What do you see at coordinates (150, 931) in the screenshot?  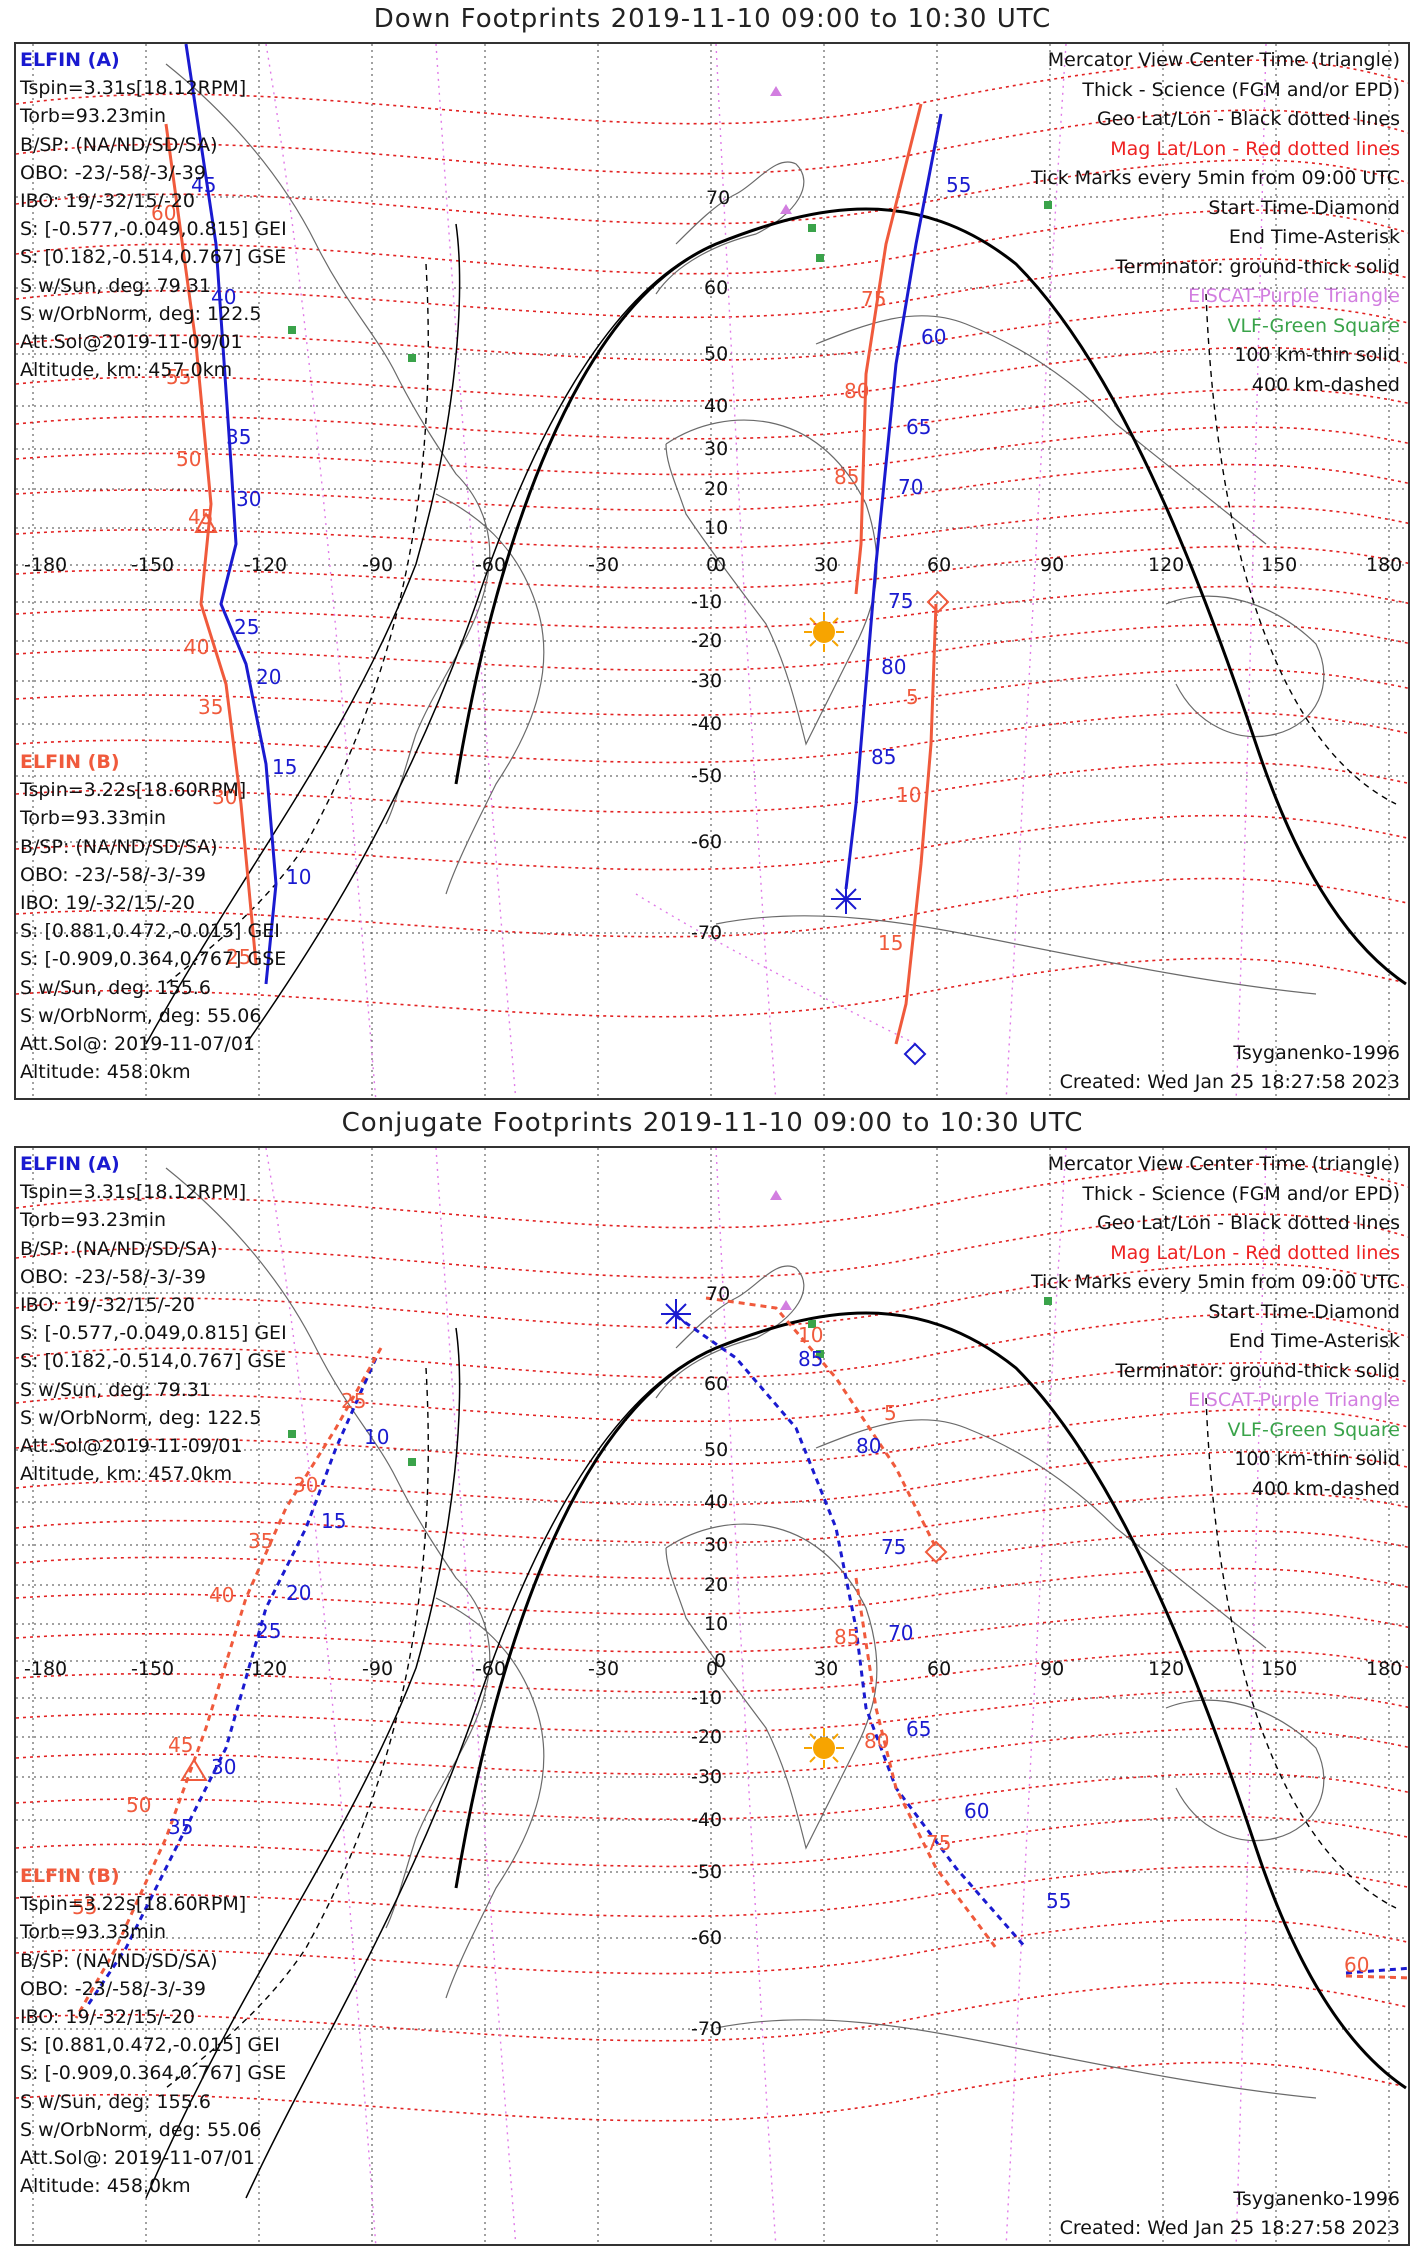 I see `info-line: S: [0.881,0.472,-0.015] GEI` at bounding box center [150, 931].